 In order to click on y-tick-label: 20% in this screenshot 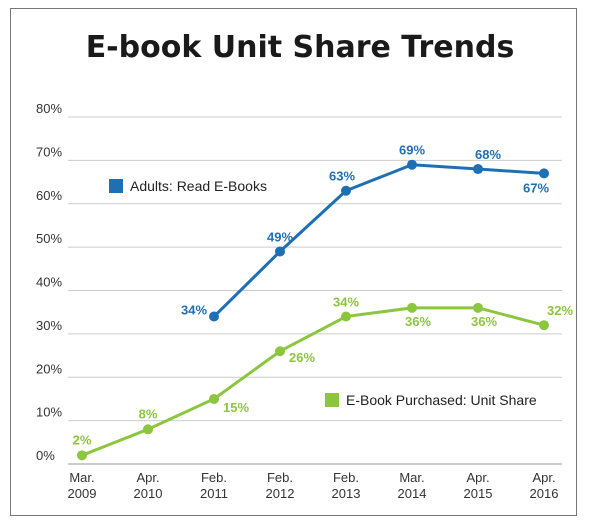, I will do `click(49, 368)`.